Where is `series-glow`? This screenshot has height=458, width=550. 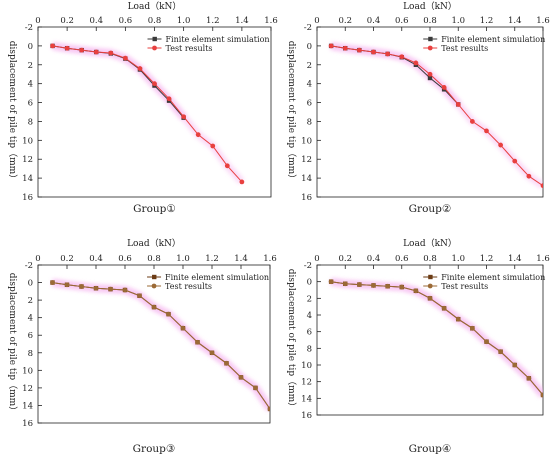 series-glow is located at coordinates (148, 113).